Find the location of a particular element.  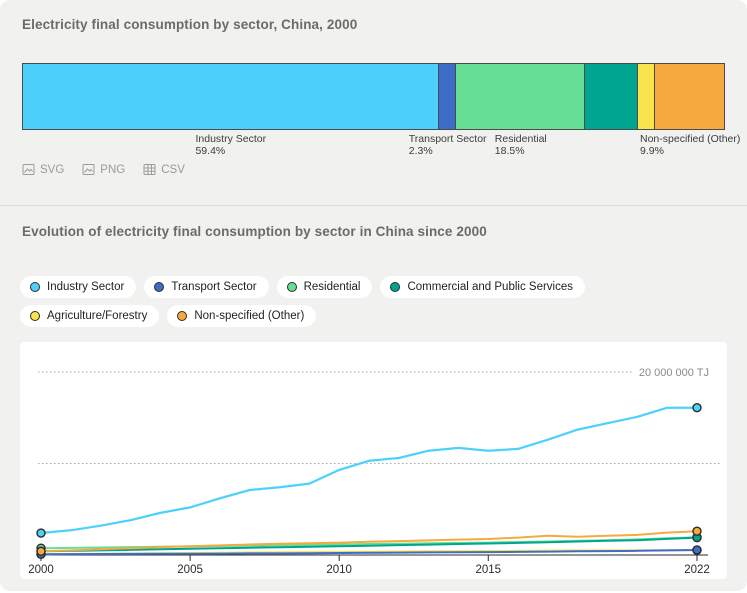

series-line-transport is located at coordinates (369, 552).